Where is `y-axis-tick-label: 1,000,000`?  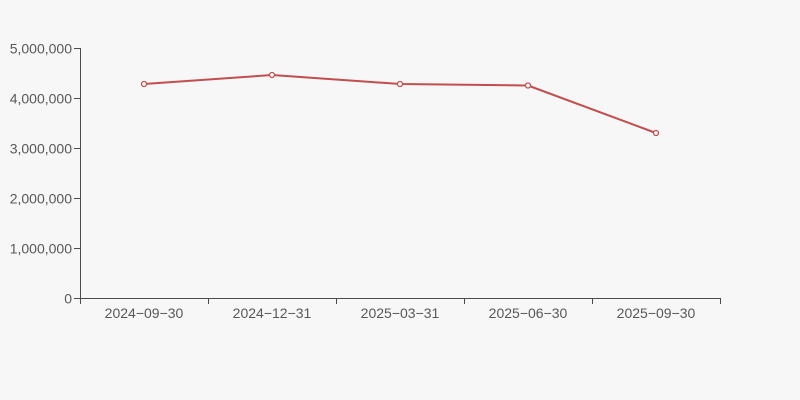 y-axis-tick-label: 1,000,000 is located at coordinates (41, 249).